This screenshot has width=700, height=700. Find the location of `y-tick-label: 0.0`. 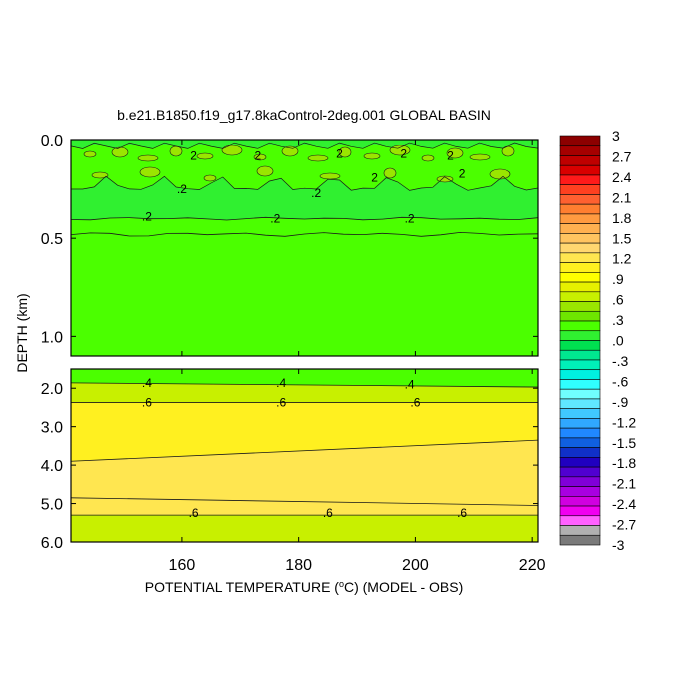

y-tick-label: 0.0 is located at coordinates (52, 141).